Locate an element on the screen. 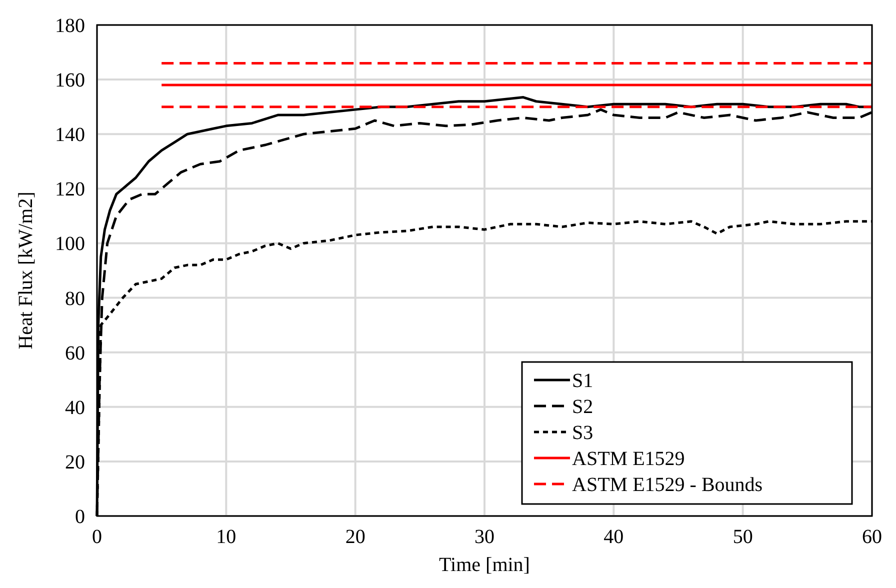  x-tick-label: 30 is located at coordinates (484, 537).